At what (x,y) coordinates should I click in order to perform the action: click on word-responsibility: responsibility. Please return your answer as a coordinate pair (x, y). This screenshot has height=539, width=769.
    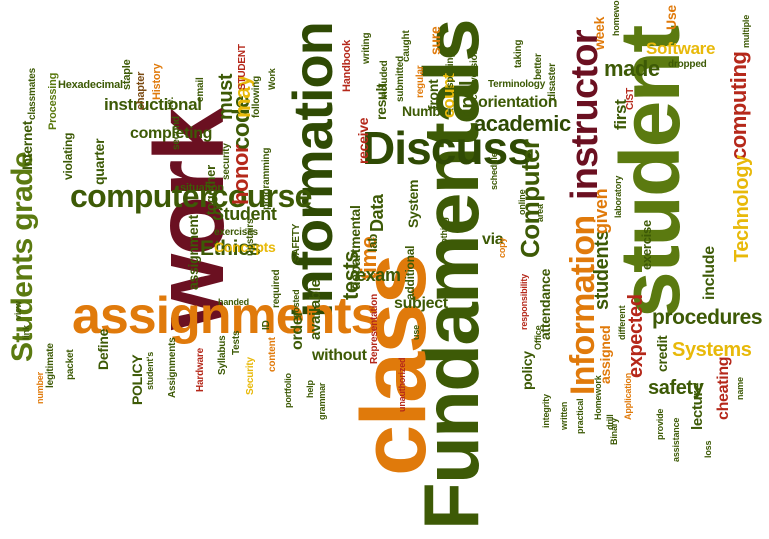
    Looking at the image, I should click on (524, 302).